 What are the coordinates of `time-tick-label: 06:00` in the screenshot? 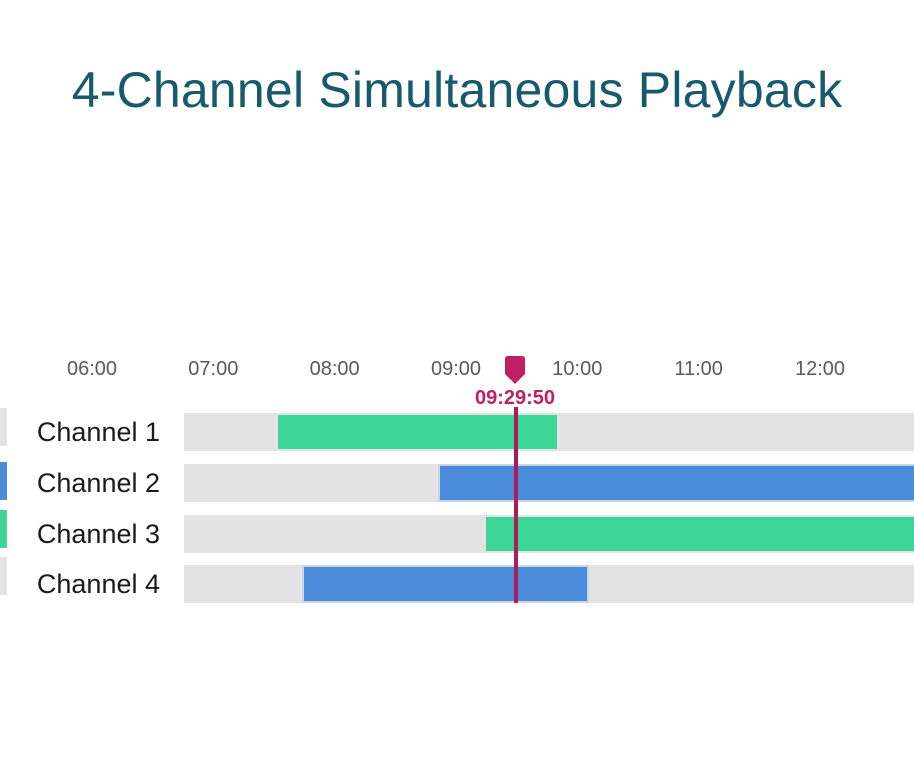 It's located at (92, 369).